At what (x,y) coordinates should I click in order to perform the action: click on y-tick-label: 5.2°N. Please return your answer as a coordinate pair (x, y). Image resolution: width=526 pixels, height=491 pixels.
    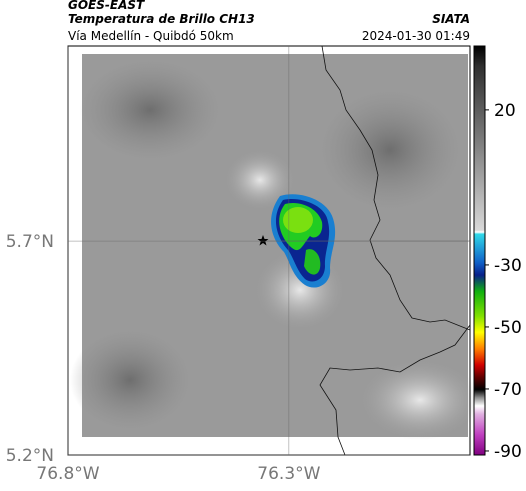
    Looking at the image, I should click on (30, 456).